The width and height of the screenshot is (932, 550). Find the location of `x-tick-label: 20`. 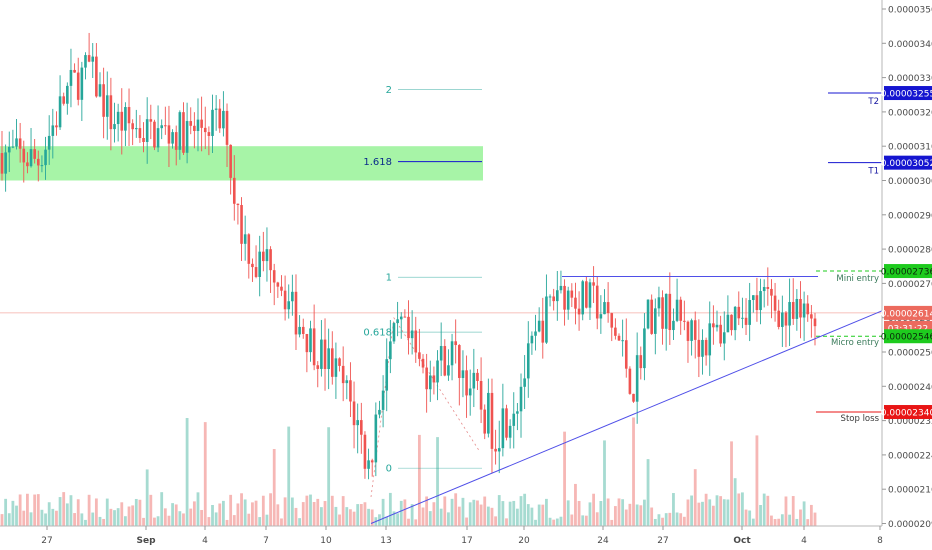

x-tick-label: 20 is located at coordinates (524, 541).